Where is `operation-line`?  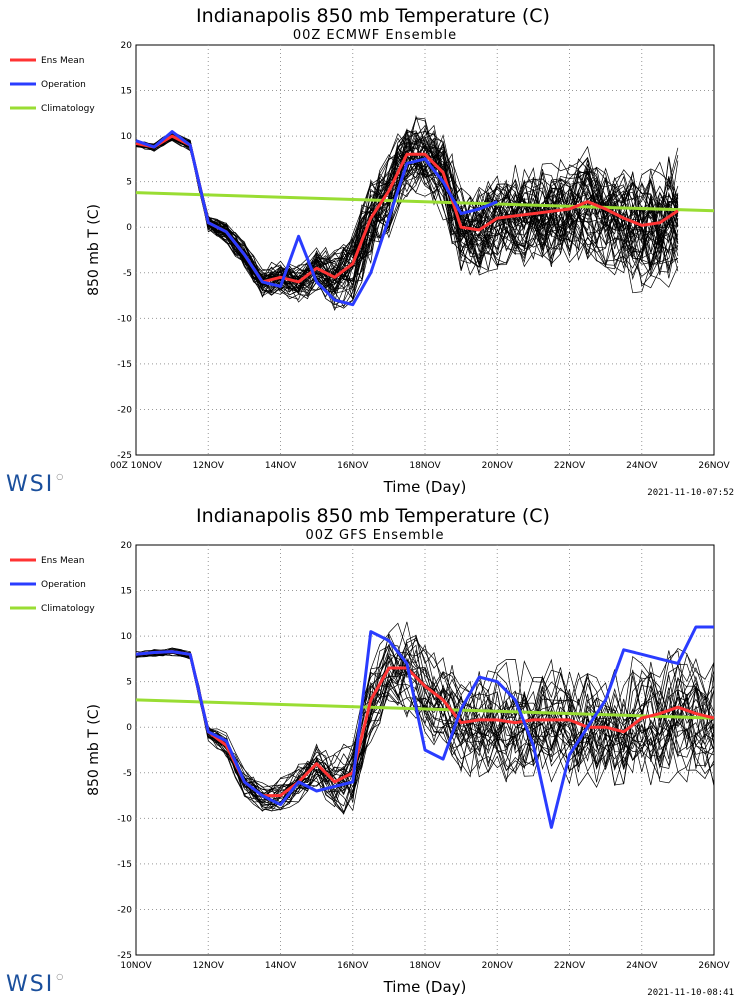 operation-line is located at coordinates (316, 218).